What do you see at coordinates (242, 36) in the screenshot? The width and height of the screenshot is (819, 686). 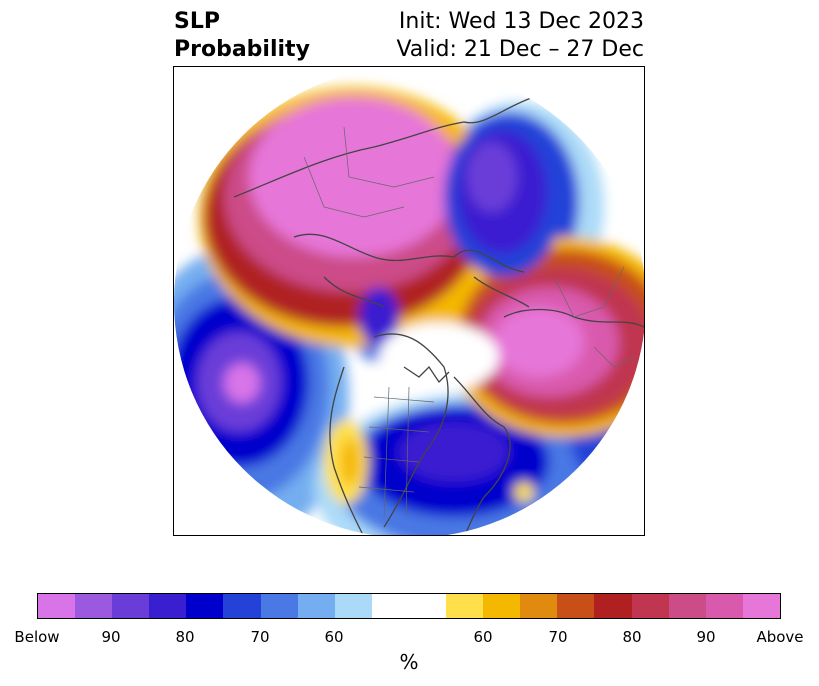 I see `title-block: SLP Probability` at bounding box center [242, 36].